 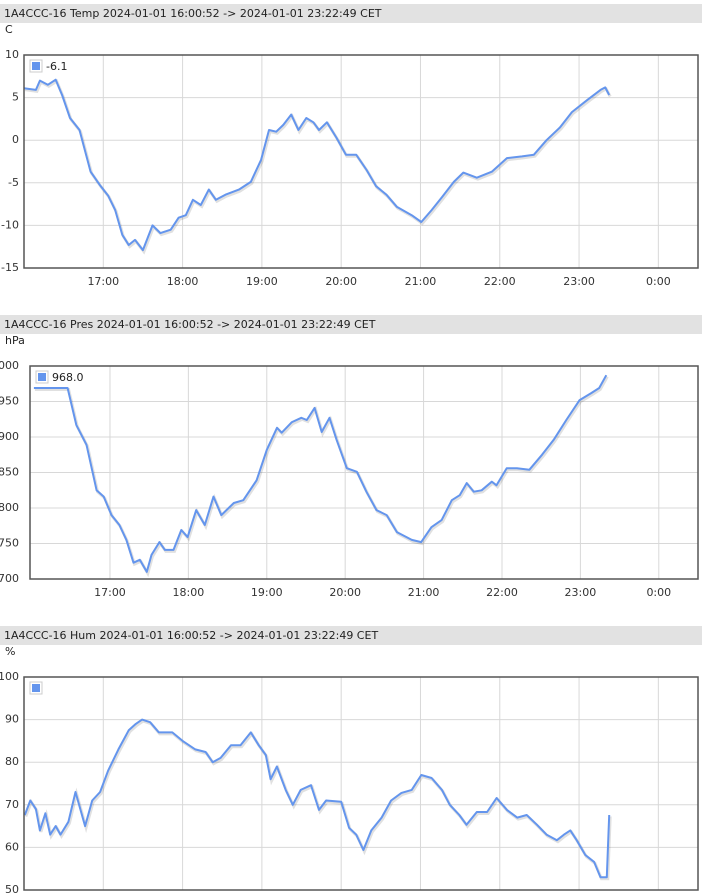 What do you see at coordinates (9, 676) in the screenshot?
I see `y-tick-label: 100` at bounding box center [9, 676].